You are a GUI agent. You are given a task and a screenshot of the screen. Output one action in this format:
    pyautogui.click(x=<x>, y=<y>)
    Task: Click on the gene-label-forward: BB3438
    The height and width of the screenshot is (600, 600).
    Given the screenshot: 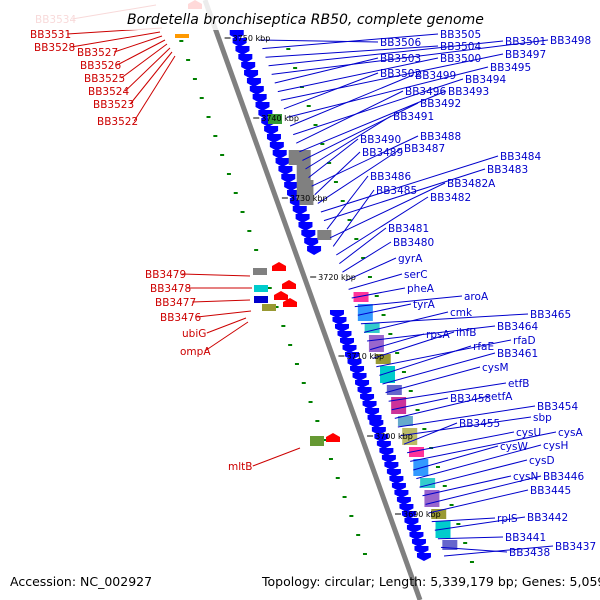 What is the action you would take?
    pyautogui.click(x=529, y=553)
    